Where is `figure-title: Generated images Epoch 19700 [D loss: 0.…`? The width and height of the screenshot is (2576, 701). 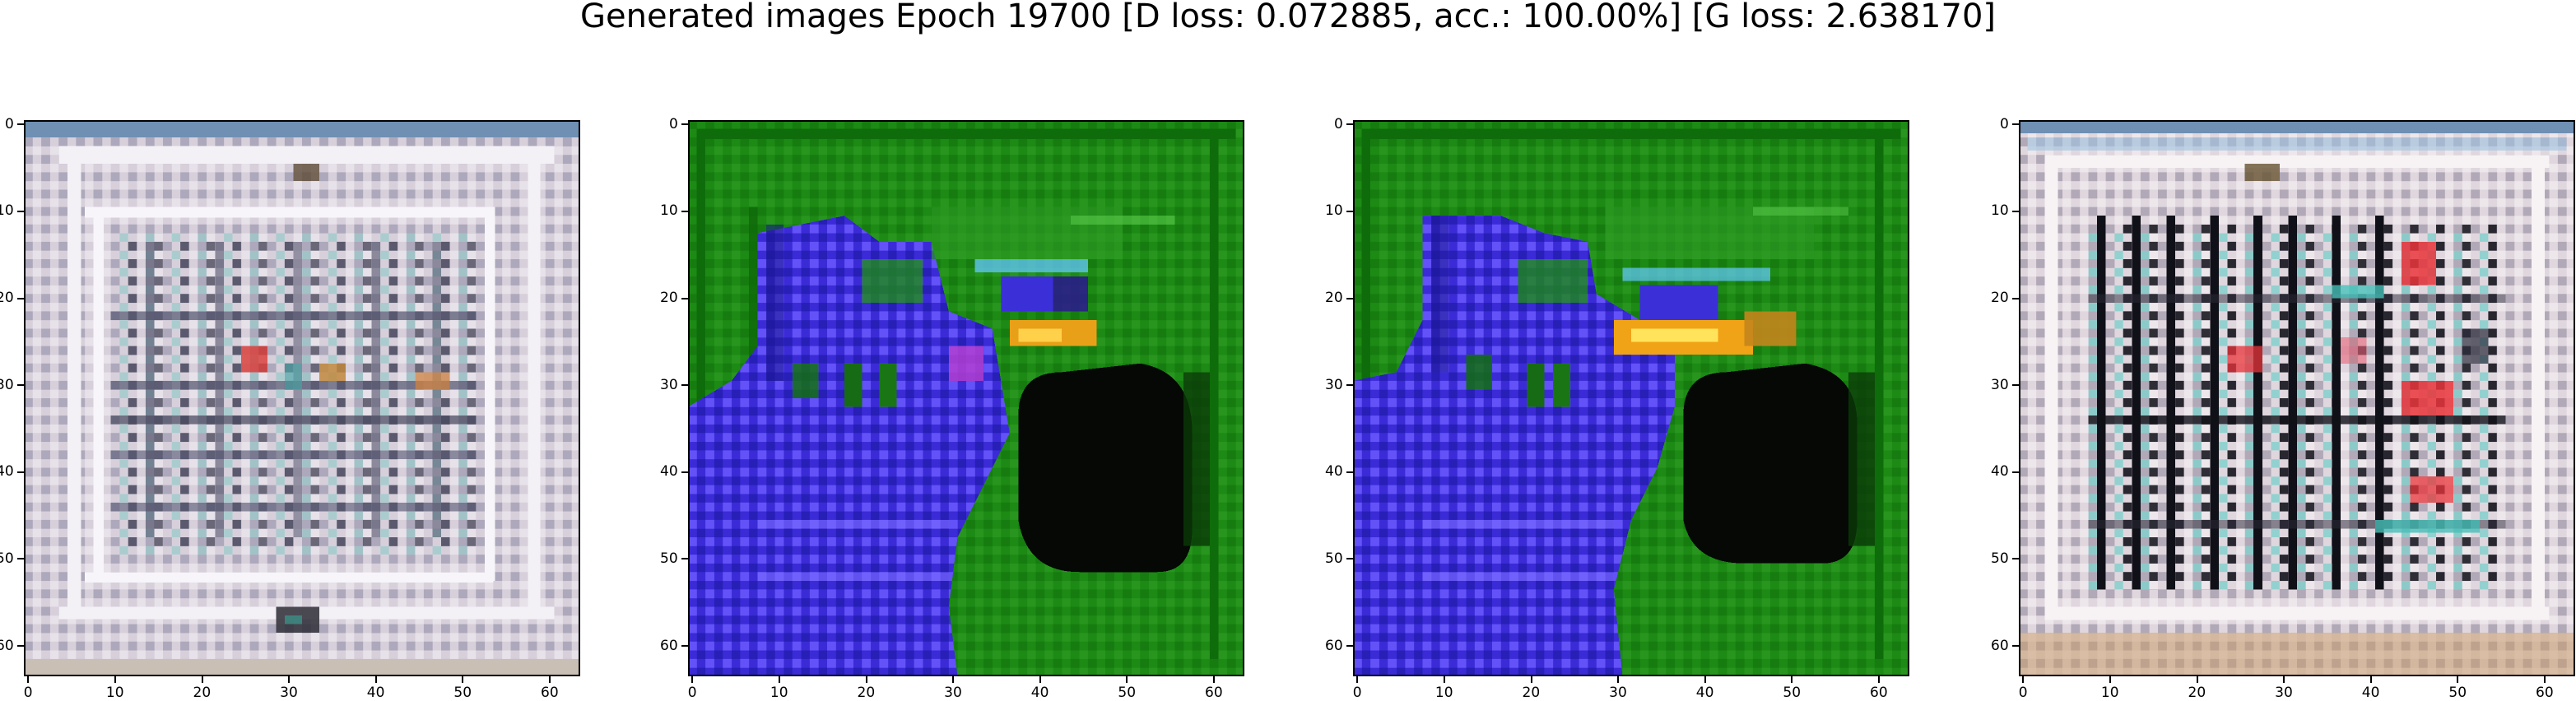
figure-title: Generated images Epoch 19700 [D loss: 0.… is located at coordinates (1288, 17).